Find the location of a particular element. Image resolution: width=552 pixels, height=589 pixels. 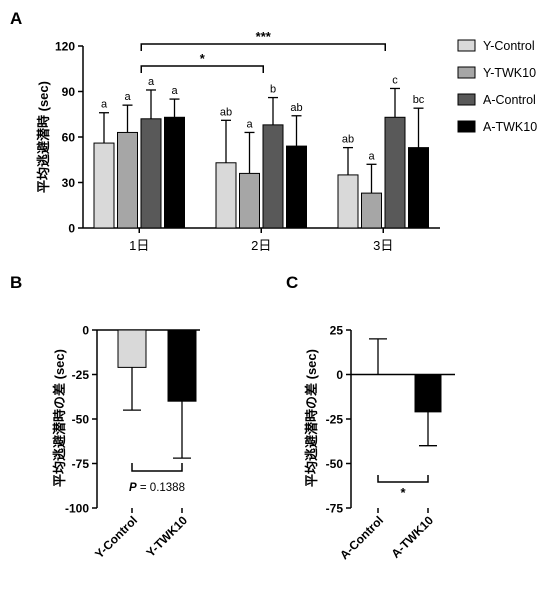

comparison-label: P = 0.1388 is located at coordinates (157, 488).